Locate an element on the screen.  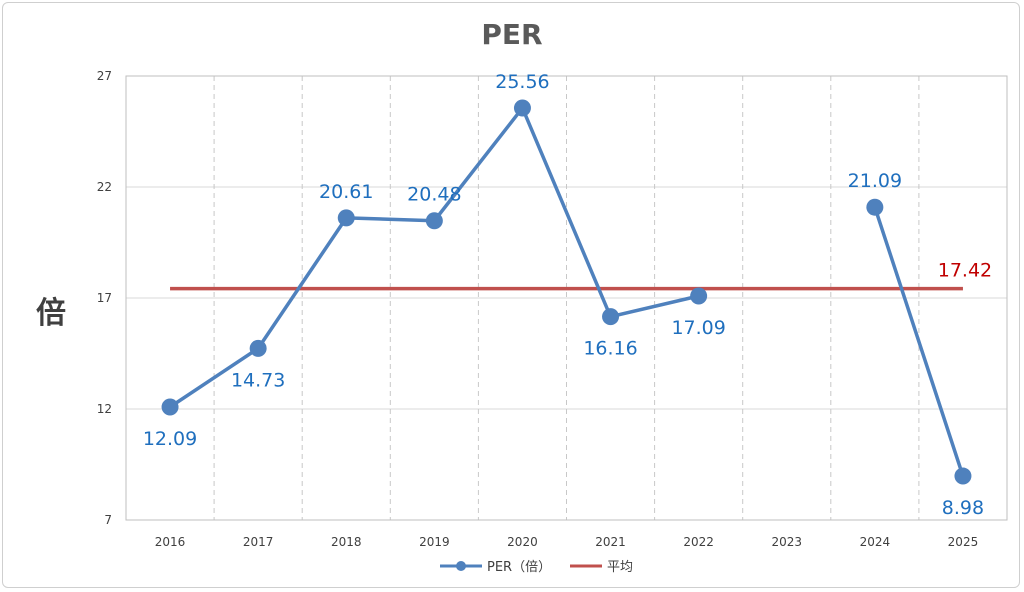
per-line-segment is located at coordinates (919, 341).